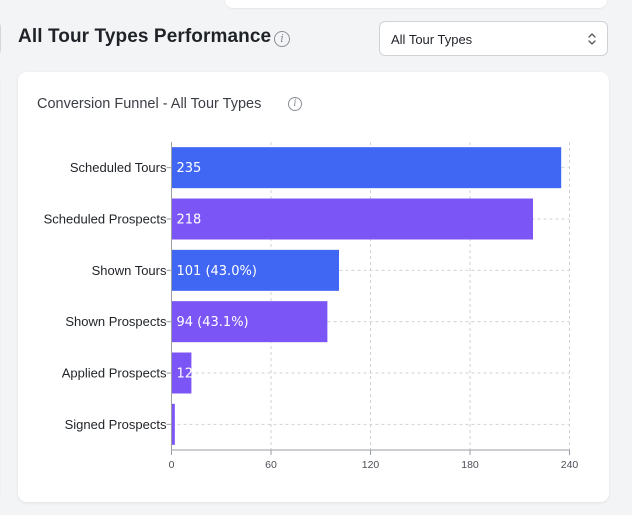  I want to click on y-tick-label: Shown Tours, so click(129, 270).